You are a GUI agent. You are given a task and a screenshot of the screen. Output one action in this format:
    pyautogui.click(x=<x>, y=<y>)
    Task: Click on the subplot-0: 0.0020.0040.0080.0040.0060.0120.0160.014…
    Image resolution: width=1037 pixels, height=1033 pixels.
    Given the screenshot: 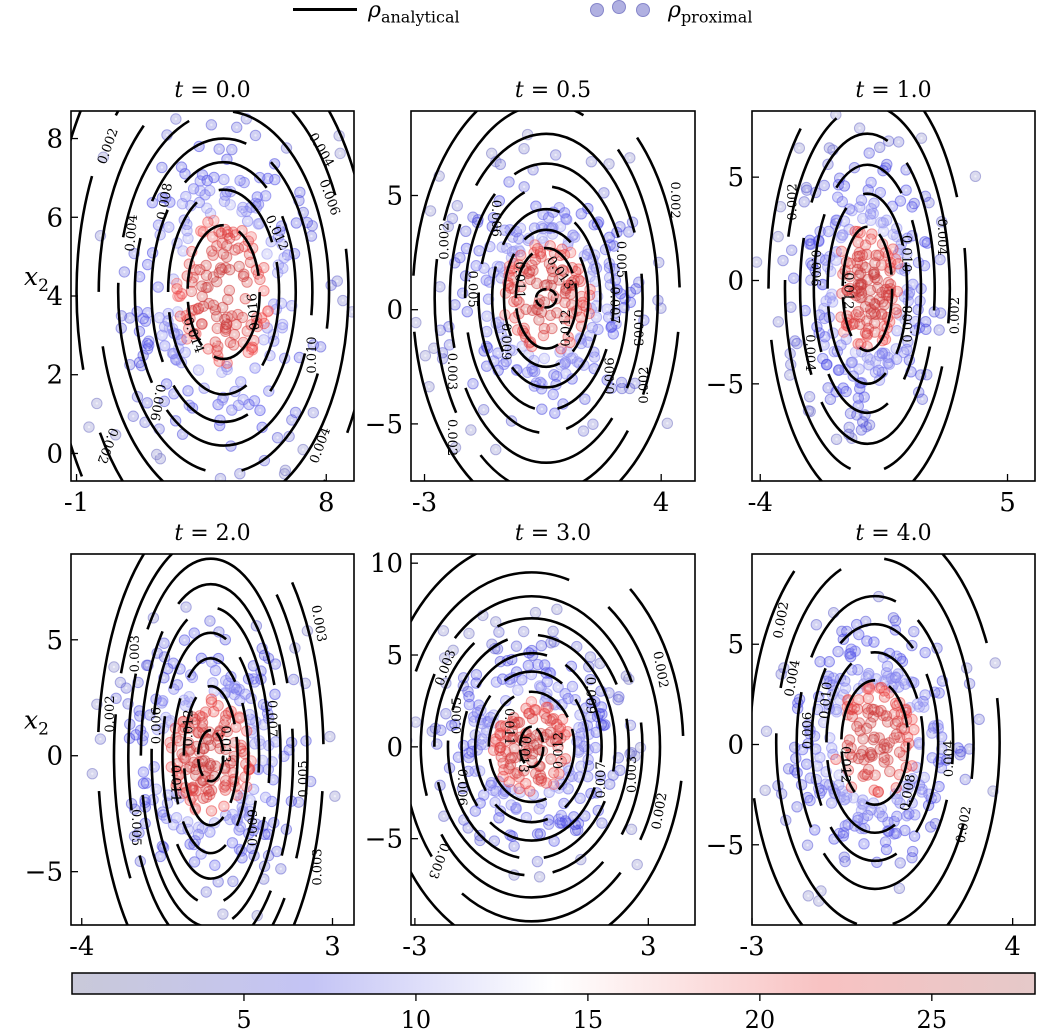 What is the action you would take?
    pyautogui.click(x=189, y=298)
    